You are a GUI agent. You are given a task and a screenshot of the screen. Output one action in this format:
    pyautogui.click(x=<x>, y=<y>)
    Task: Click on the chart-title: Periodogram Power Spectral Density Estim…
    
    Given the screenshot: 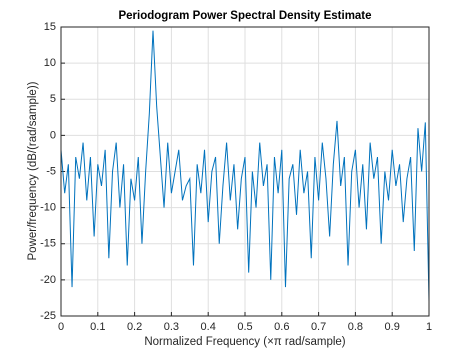 What is the action you would take?
    pyautogui.click(x=244, y=16)
    